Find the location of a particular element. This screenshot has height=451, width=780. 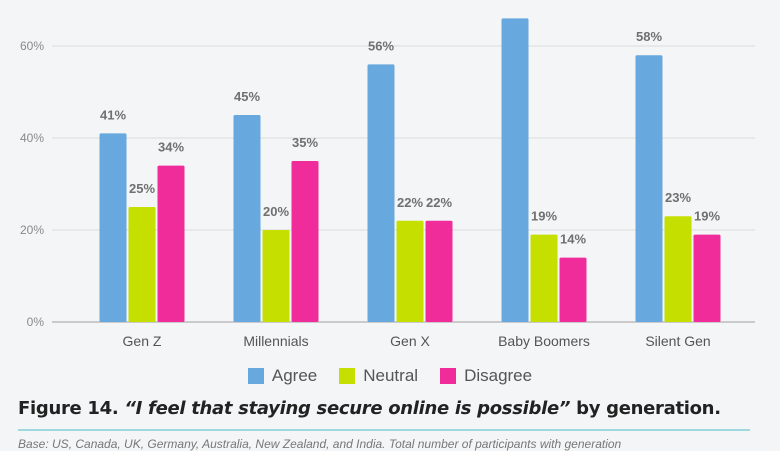

data-label: 45% is located at coordinates (247, 96).